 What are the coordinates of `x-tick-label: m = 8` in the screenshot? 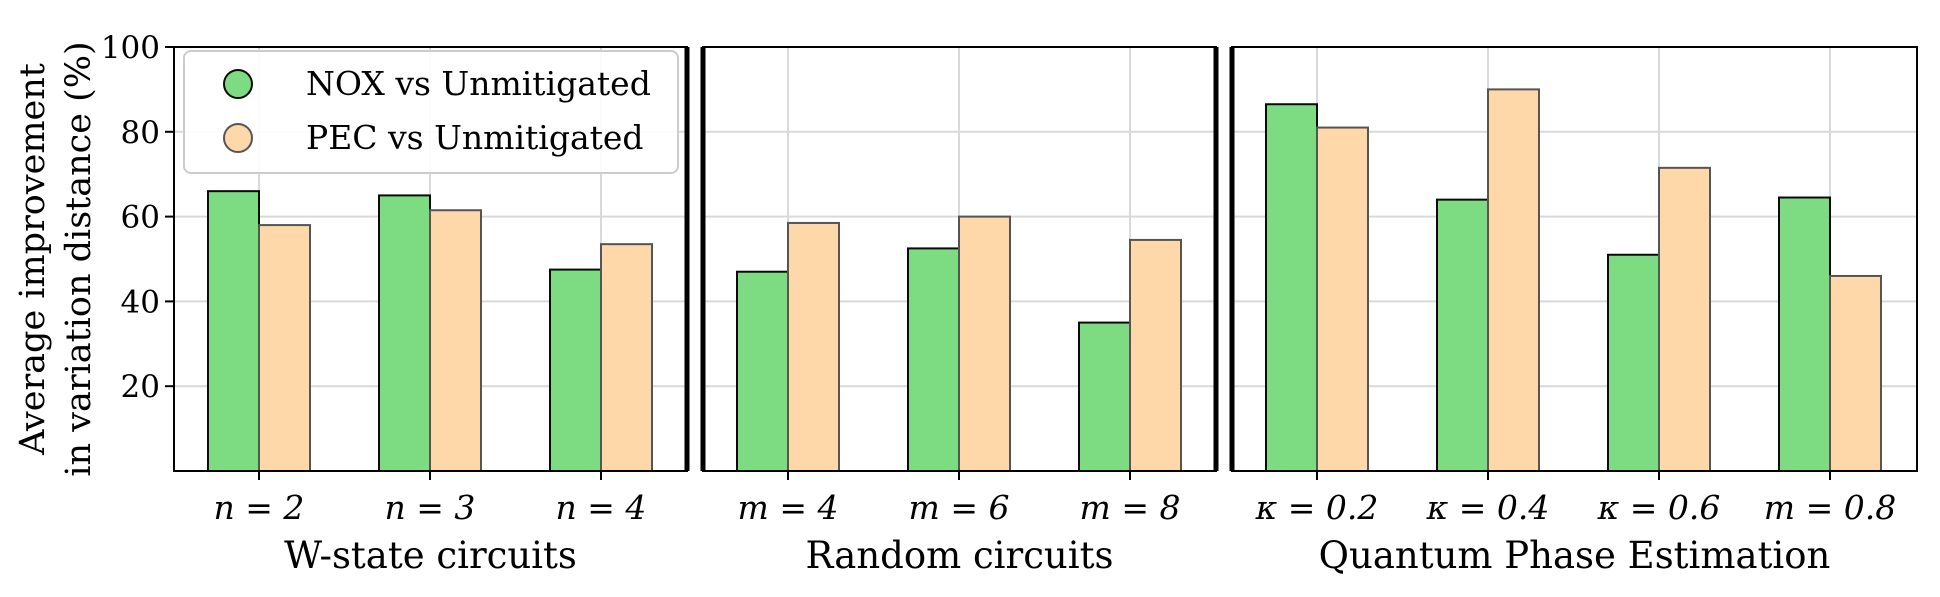 It's located at (1130, 507).